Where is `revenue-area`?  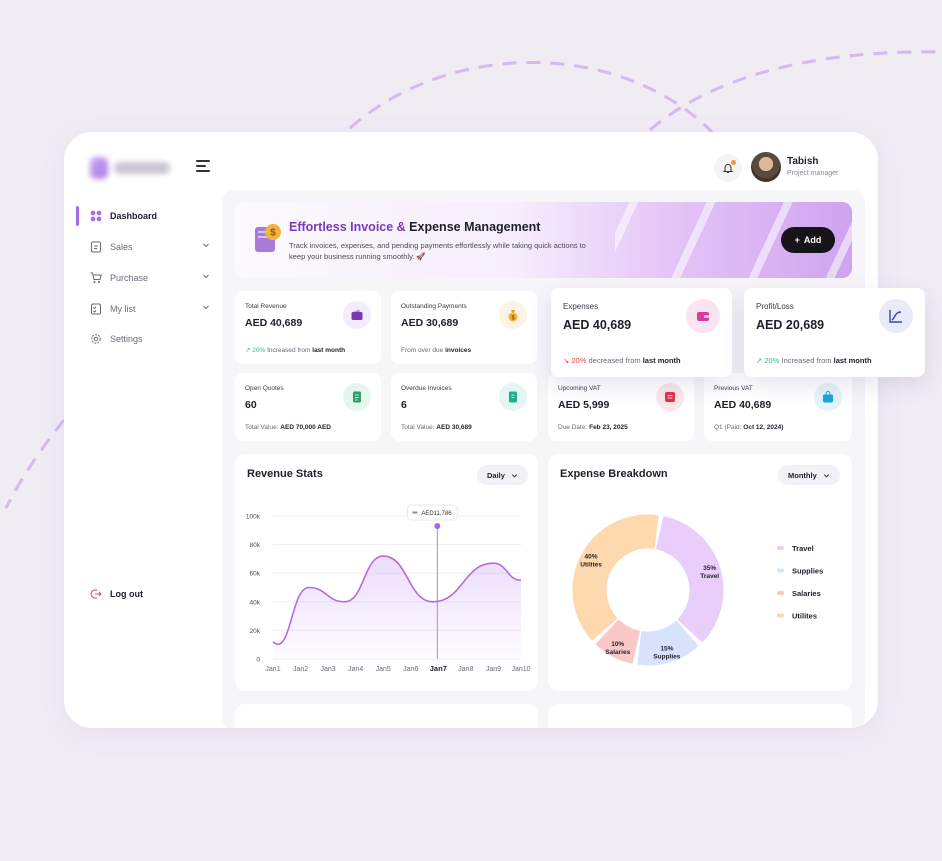
revenue-area is located at coordinates (397, 607).